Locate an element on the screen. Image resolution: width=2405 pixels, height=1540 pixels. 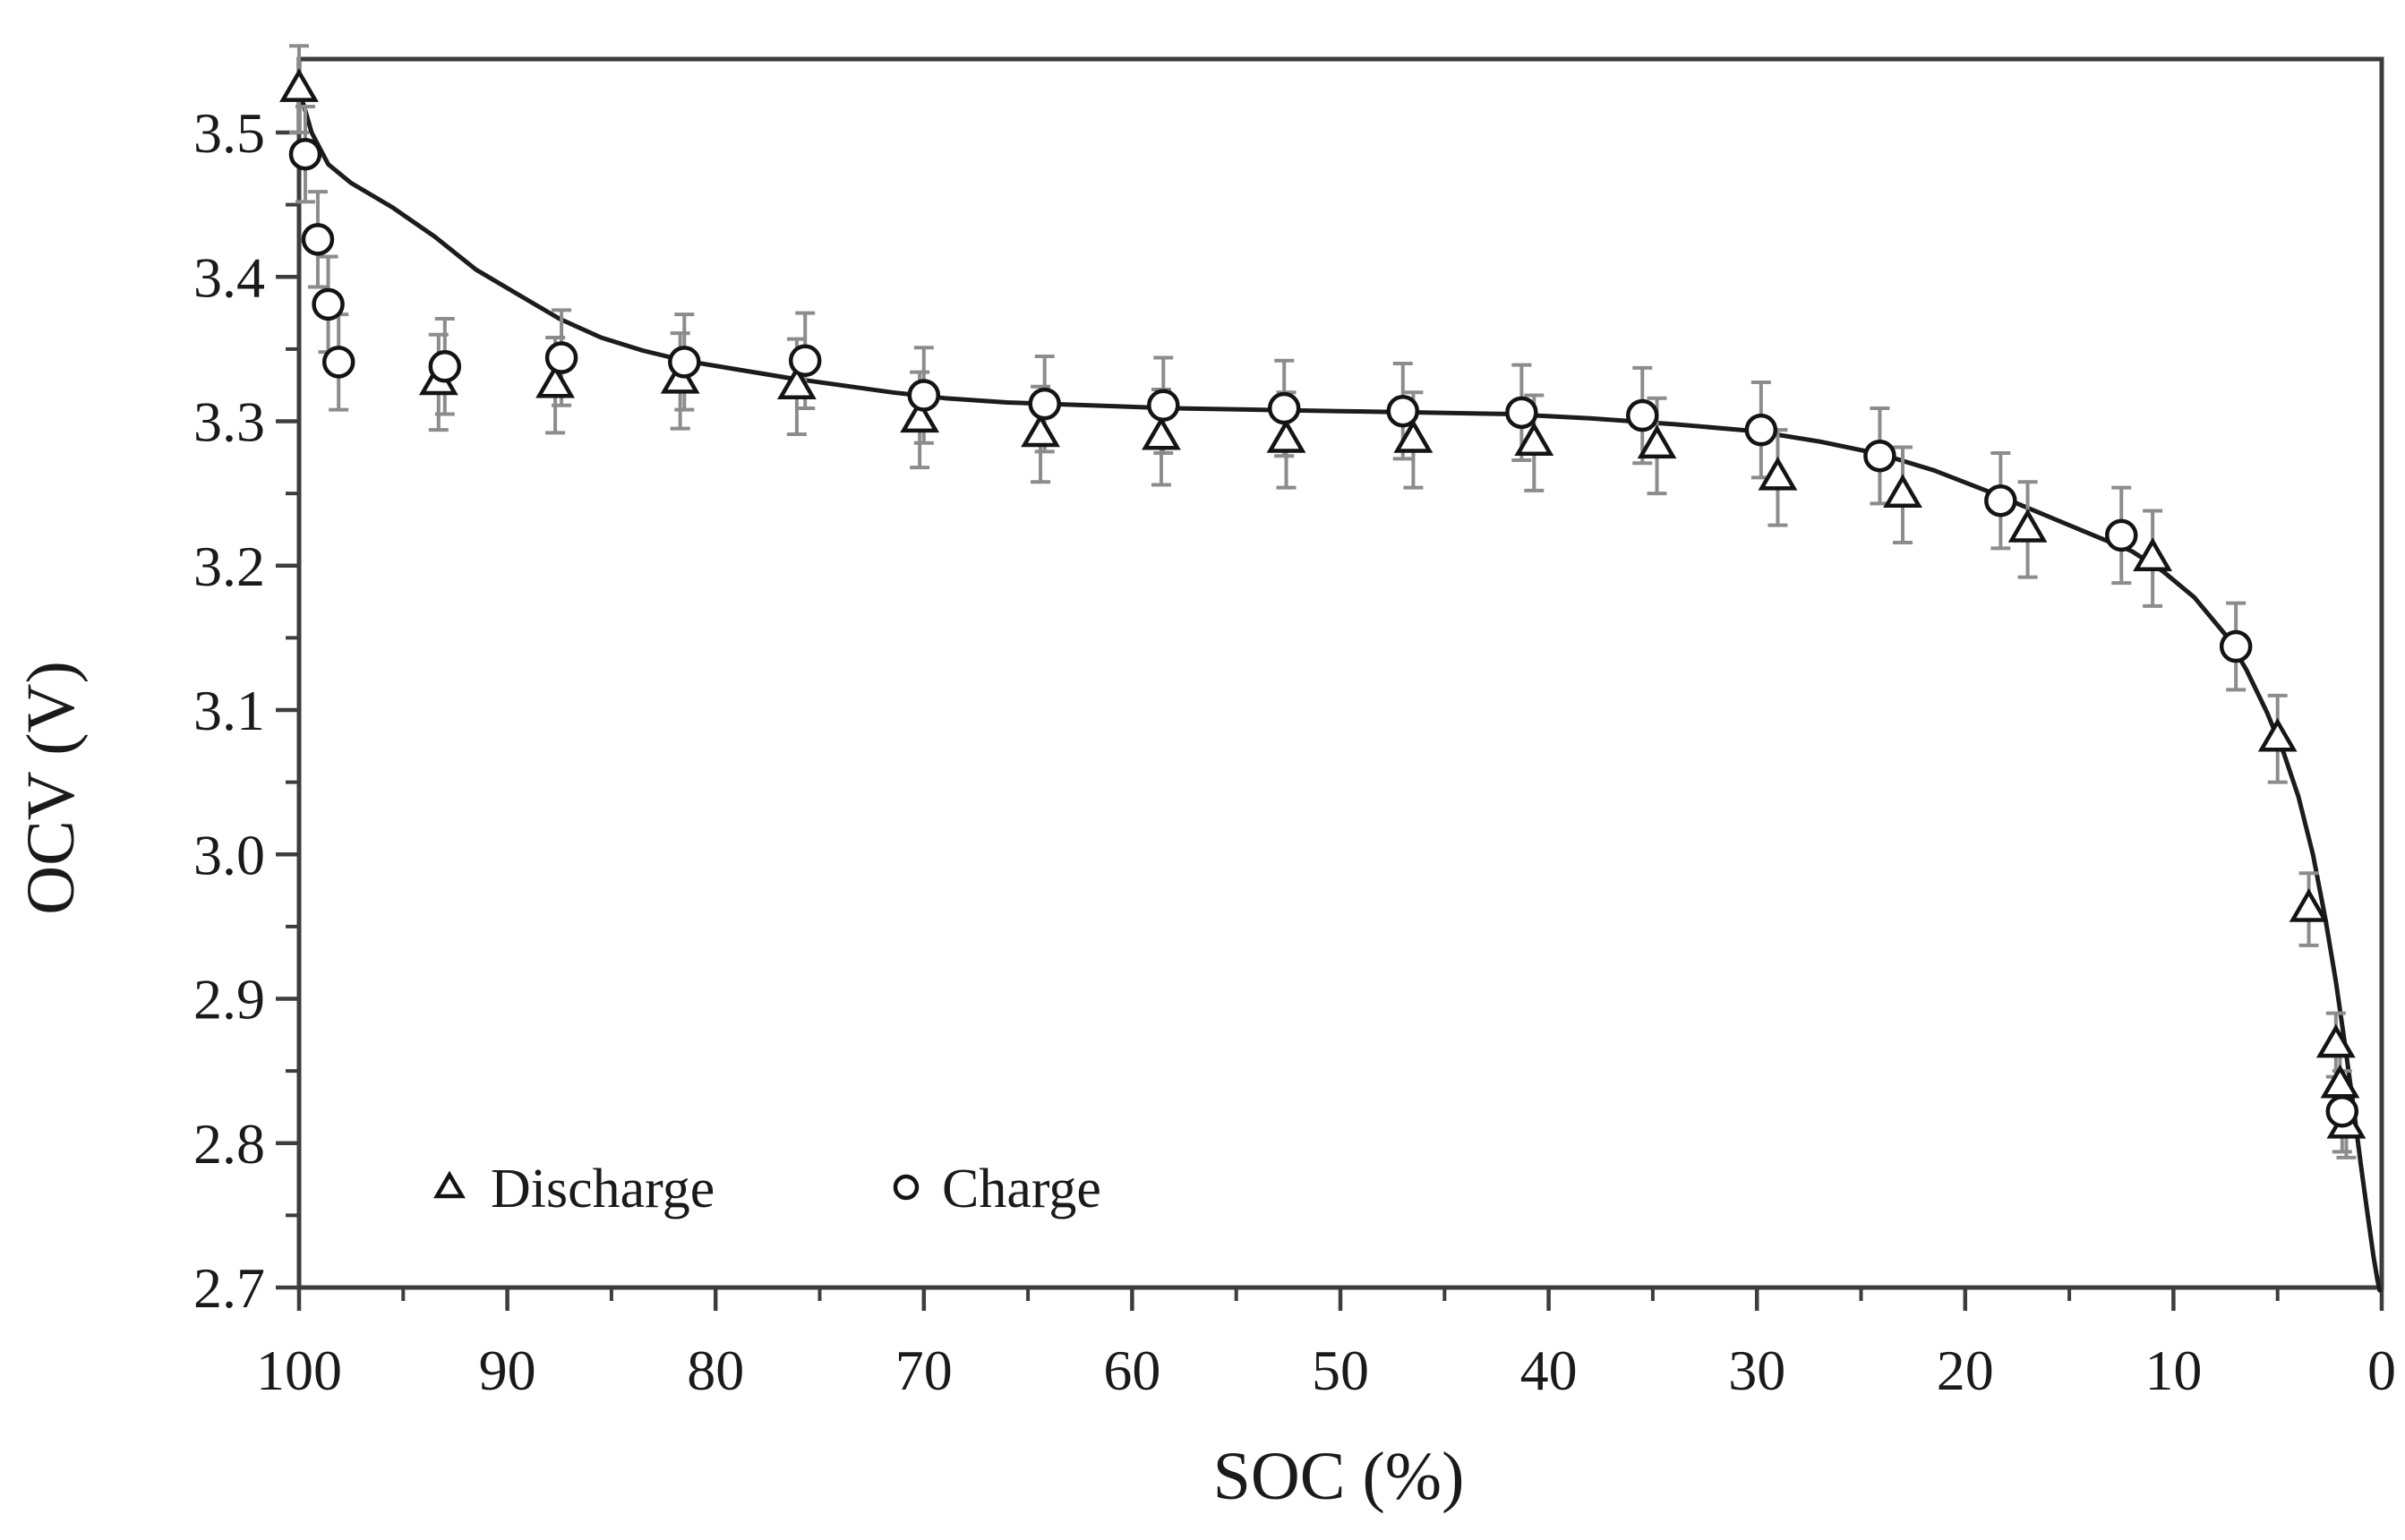
legend-item-charge: Charge is located at coordinates (997, 1189).